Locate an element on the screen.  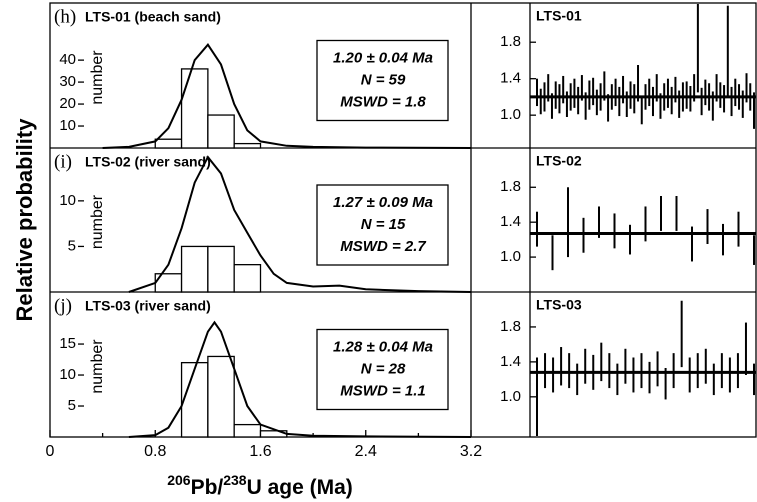
x-tick-label: 3.2 is located at coordinates (471, 451).